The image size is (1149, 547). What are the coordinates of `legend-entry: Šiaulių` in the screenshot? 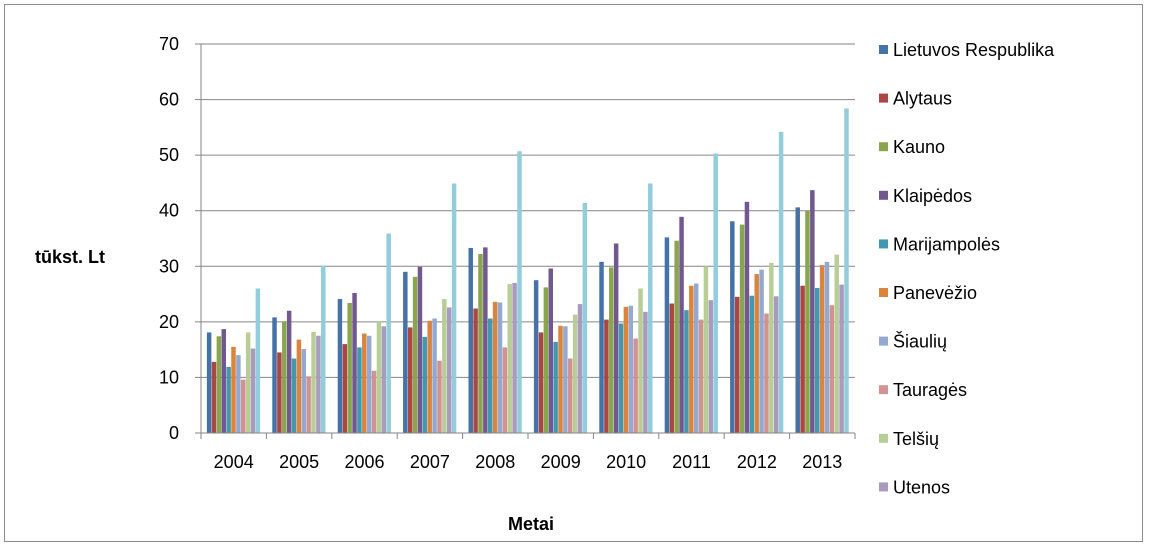 It's located at (913, 341).